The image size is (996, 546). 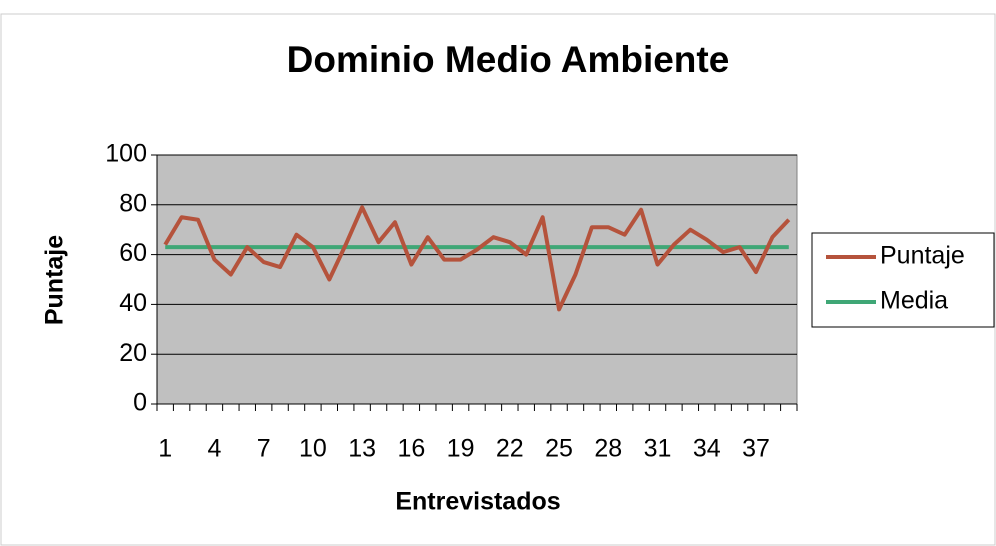 I want to click on x-tick-label: 37, so click(x=756, y=449).